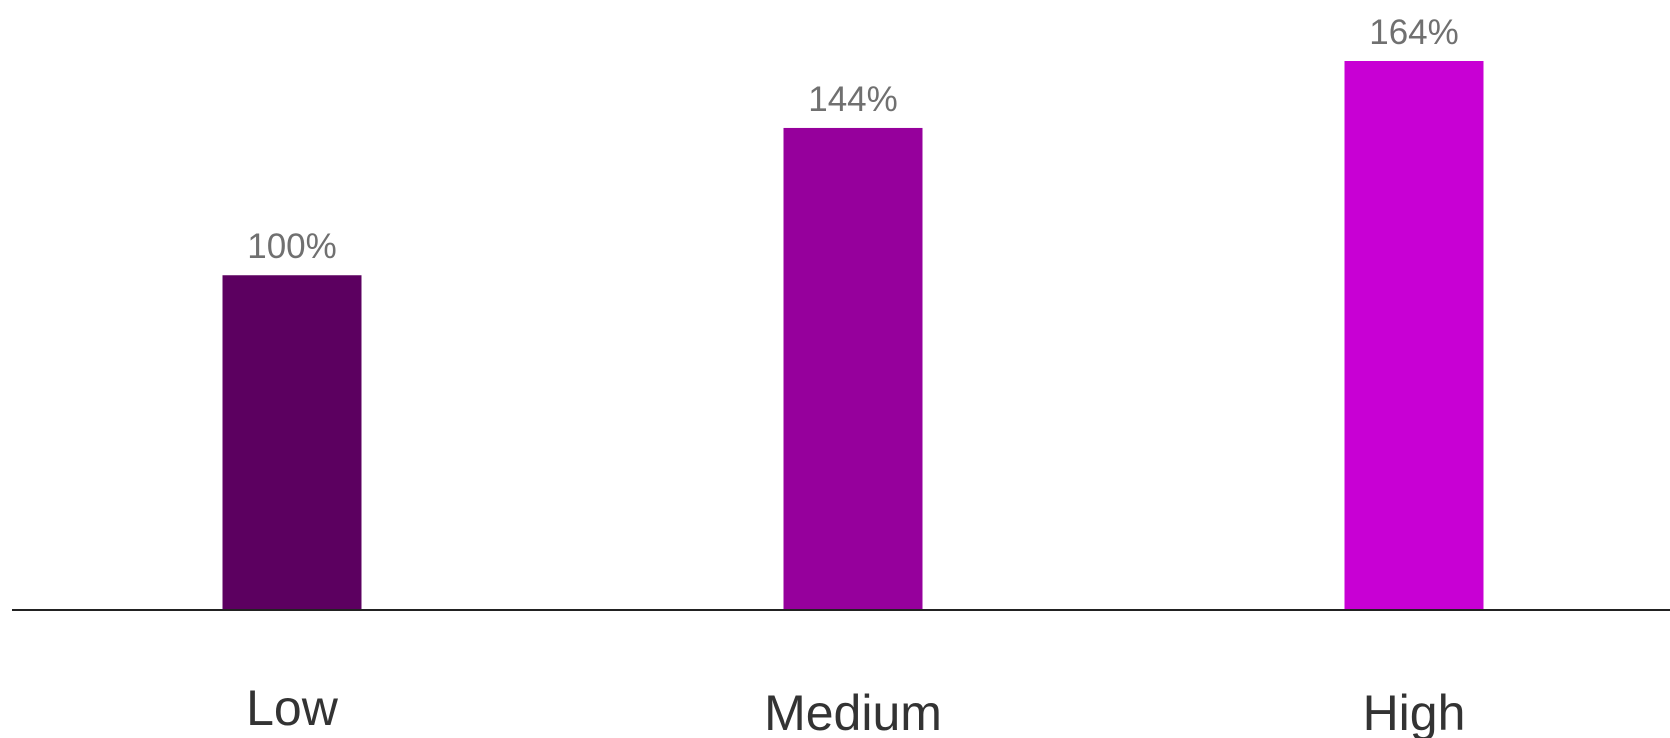 The height and width of the screenshot is (738, 1670). Describe the element at coordinates (853, 368) in the screenshot. I see `bar-medium` at that location.